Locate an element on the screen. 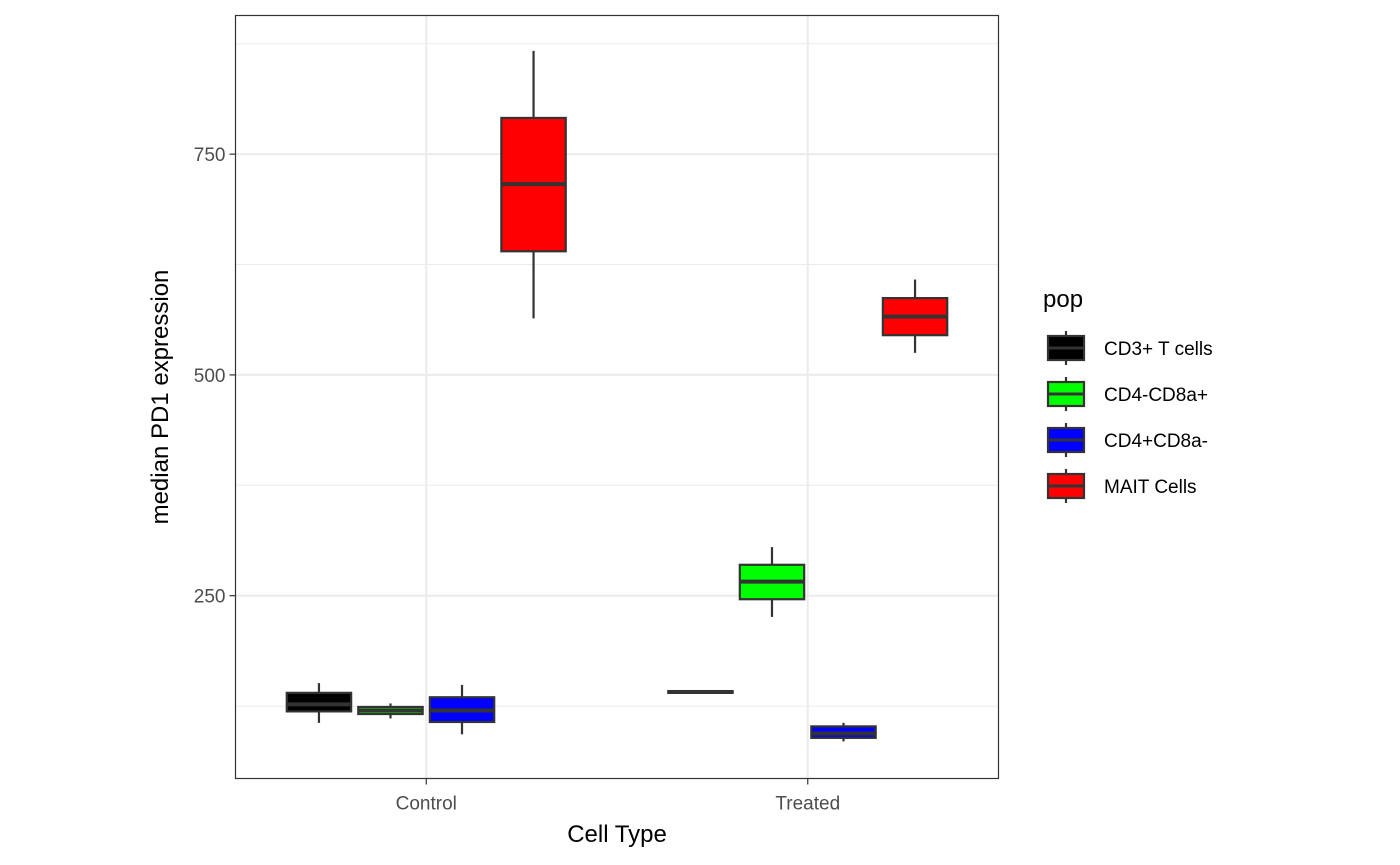 This screenshot has width=1400, height=865. box-cd3-t-cells-control is located at coordinates (319, 703).